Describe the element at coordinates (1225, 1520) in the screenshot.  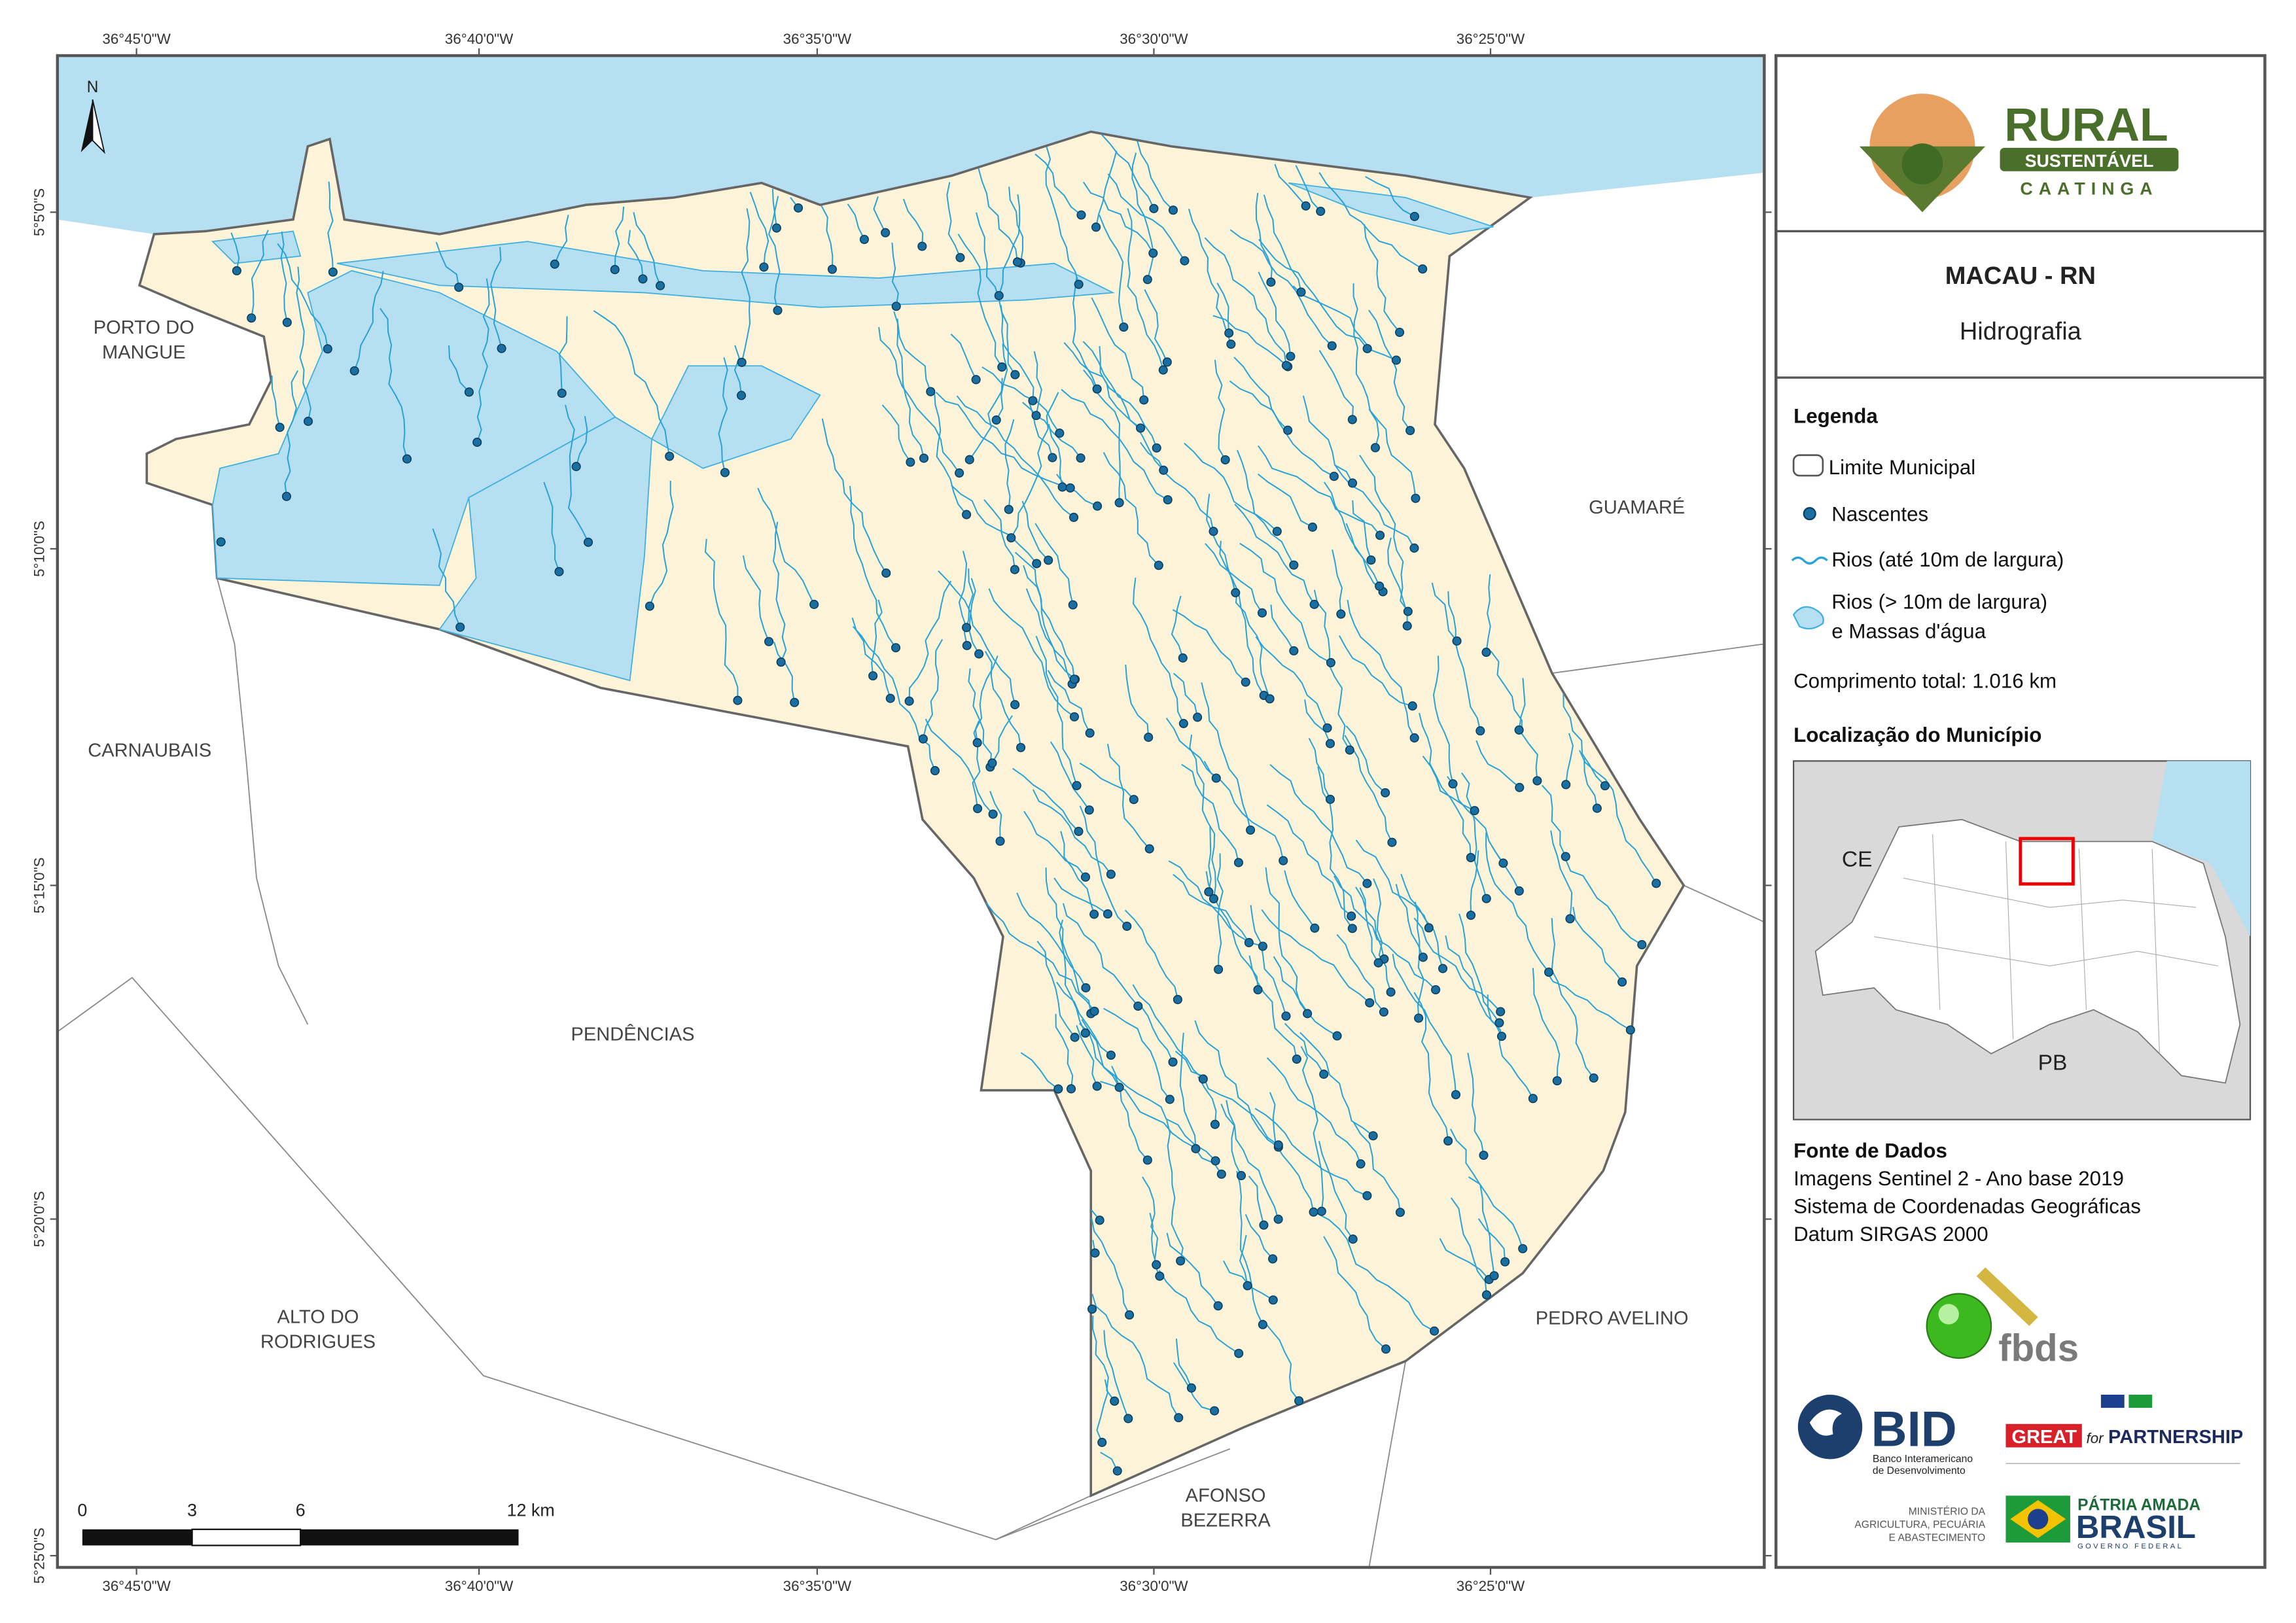
I see `place-label: BEZERRA` at that location.